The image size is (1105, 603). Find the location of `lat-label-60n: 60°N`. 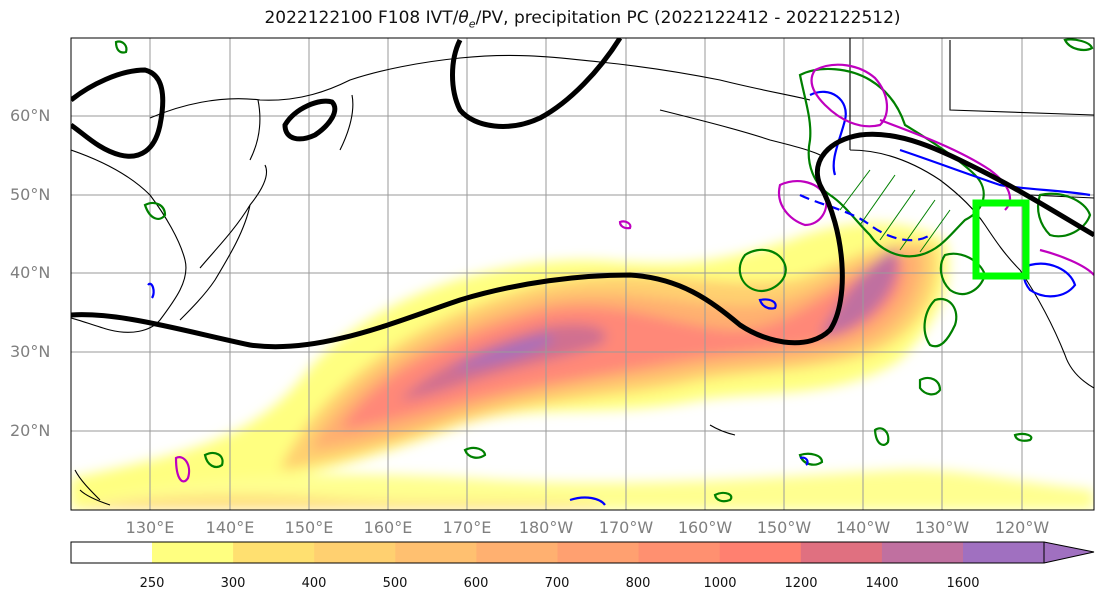

lat-label-60n: 60°N is located at coordinates (30, 115).